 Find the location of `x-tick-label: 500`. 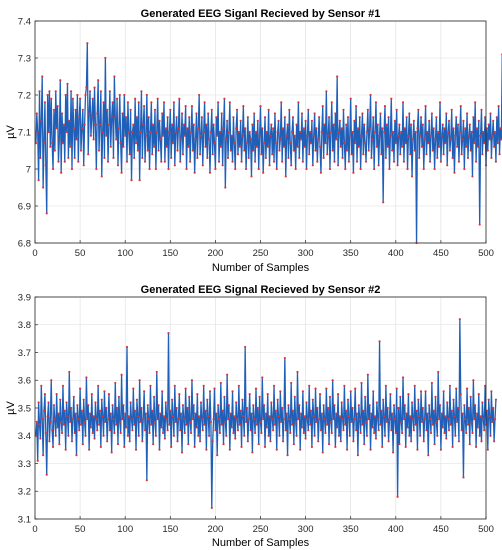

x-tick-label: 500 is located at coordinates (486, 253).